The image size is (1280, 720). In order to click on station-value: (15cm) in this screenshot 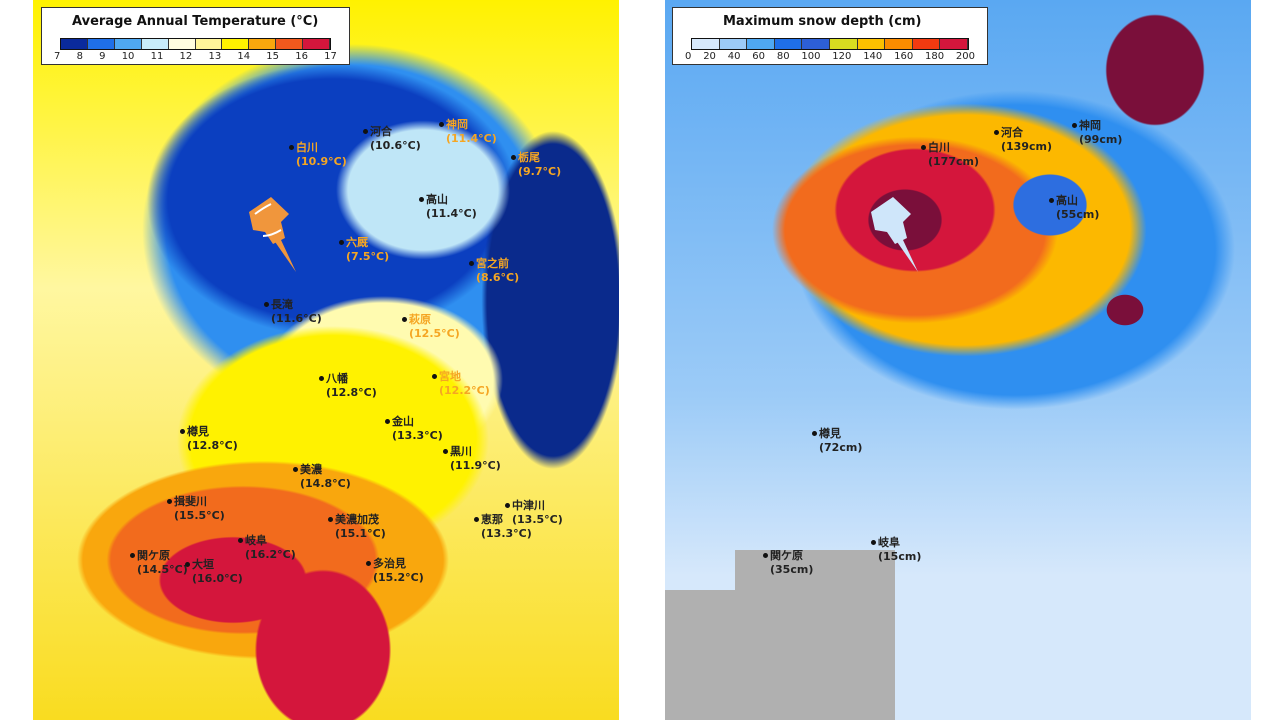, I will do `click(900, 556)`.